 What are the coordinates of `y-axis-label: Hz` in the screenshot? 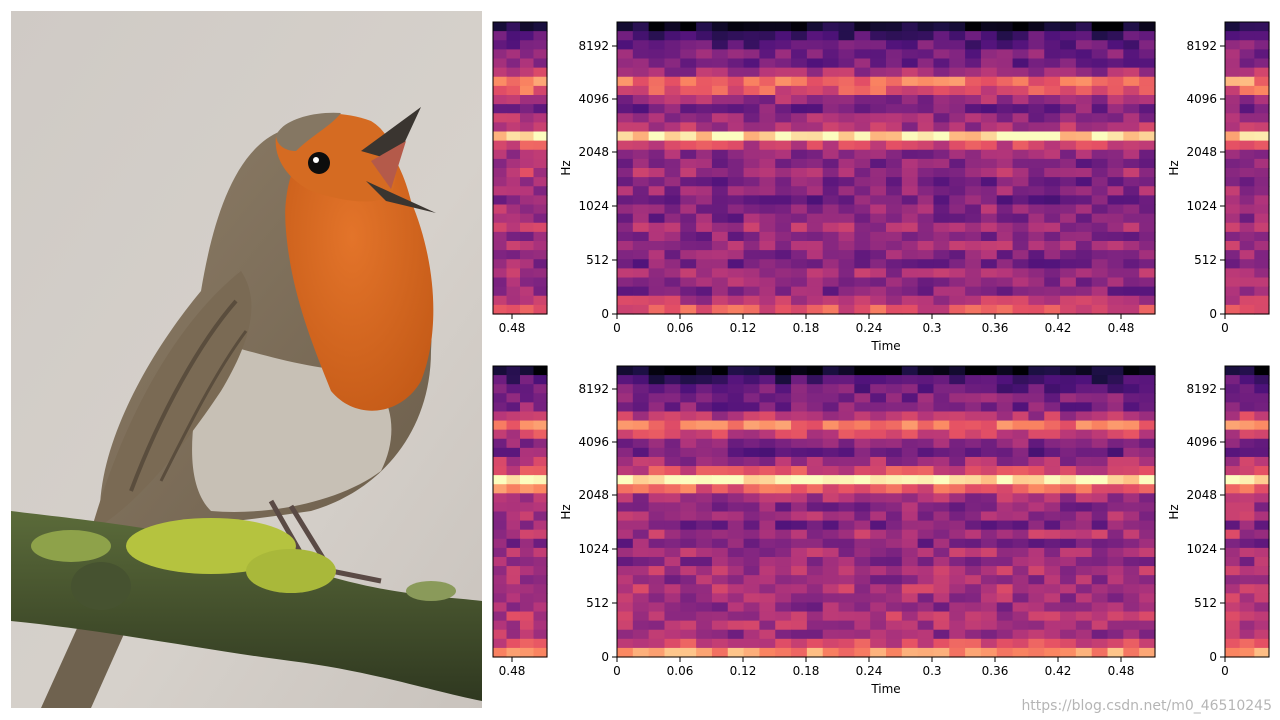 It's located at (566, 511).